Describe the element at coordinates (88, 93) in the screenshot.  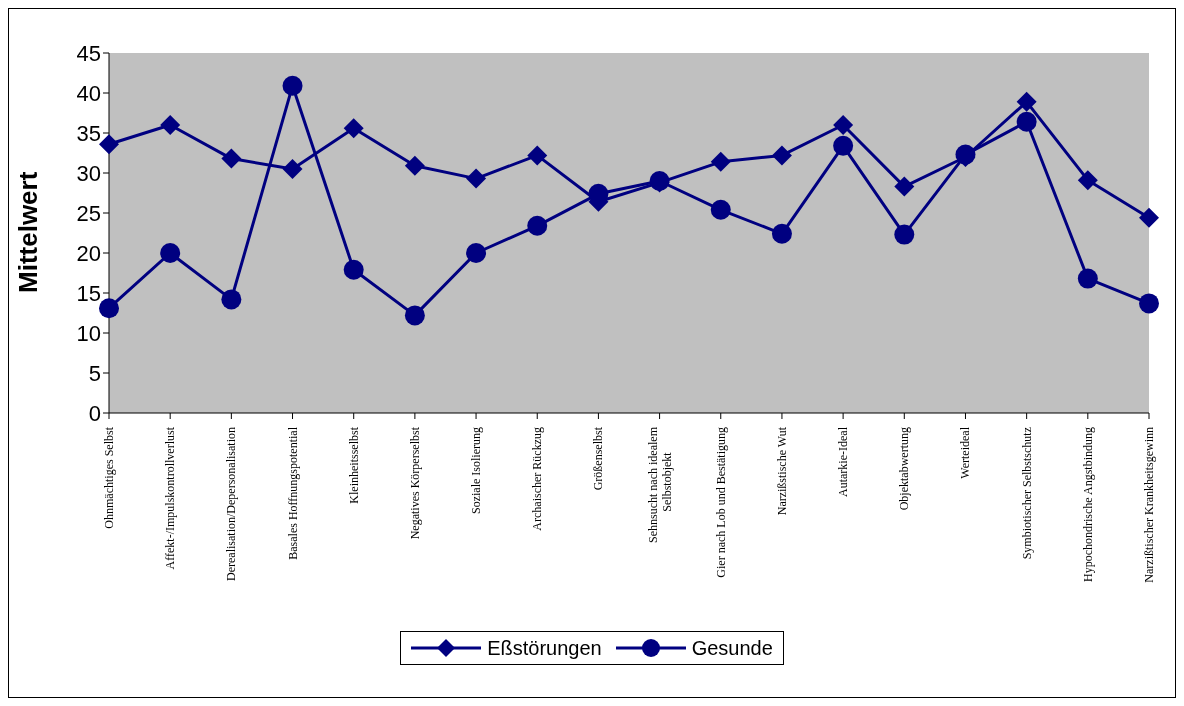
I see `y-tick-label: 40` at that location.